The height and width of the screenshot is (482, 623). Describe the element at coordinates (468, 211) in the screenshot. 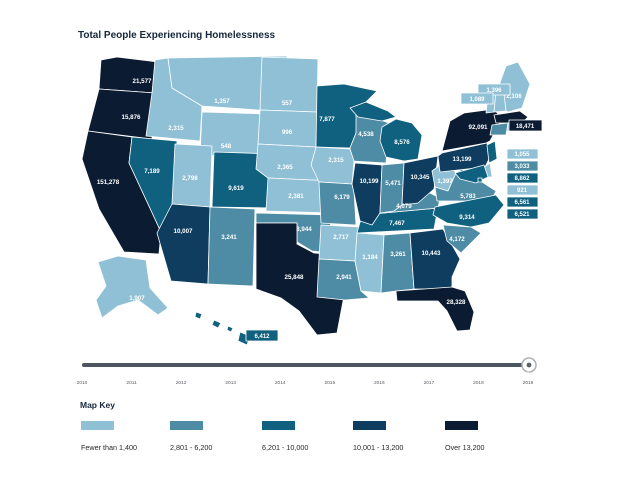

I see `state-north-carolina` at that location.